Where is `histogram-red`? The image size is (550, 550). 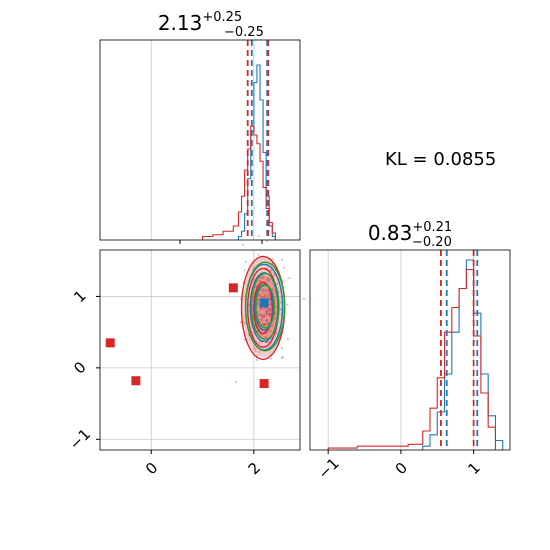
histogram-red is located at coordinates (239, 182).